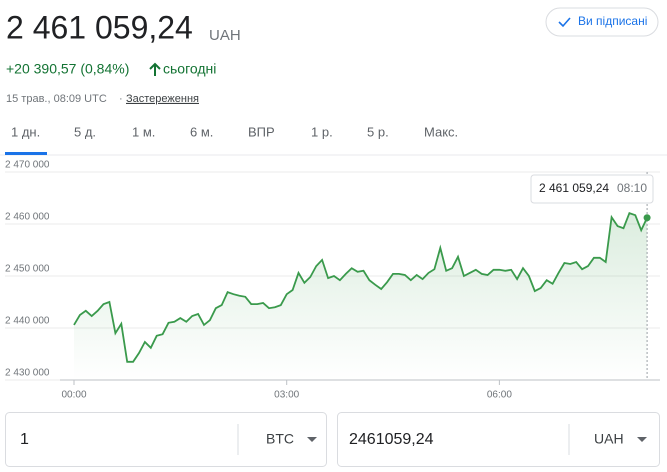 This screenshot has height=472, width=667. I want to click on tooltip-box, so click(592, 189).